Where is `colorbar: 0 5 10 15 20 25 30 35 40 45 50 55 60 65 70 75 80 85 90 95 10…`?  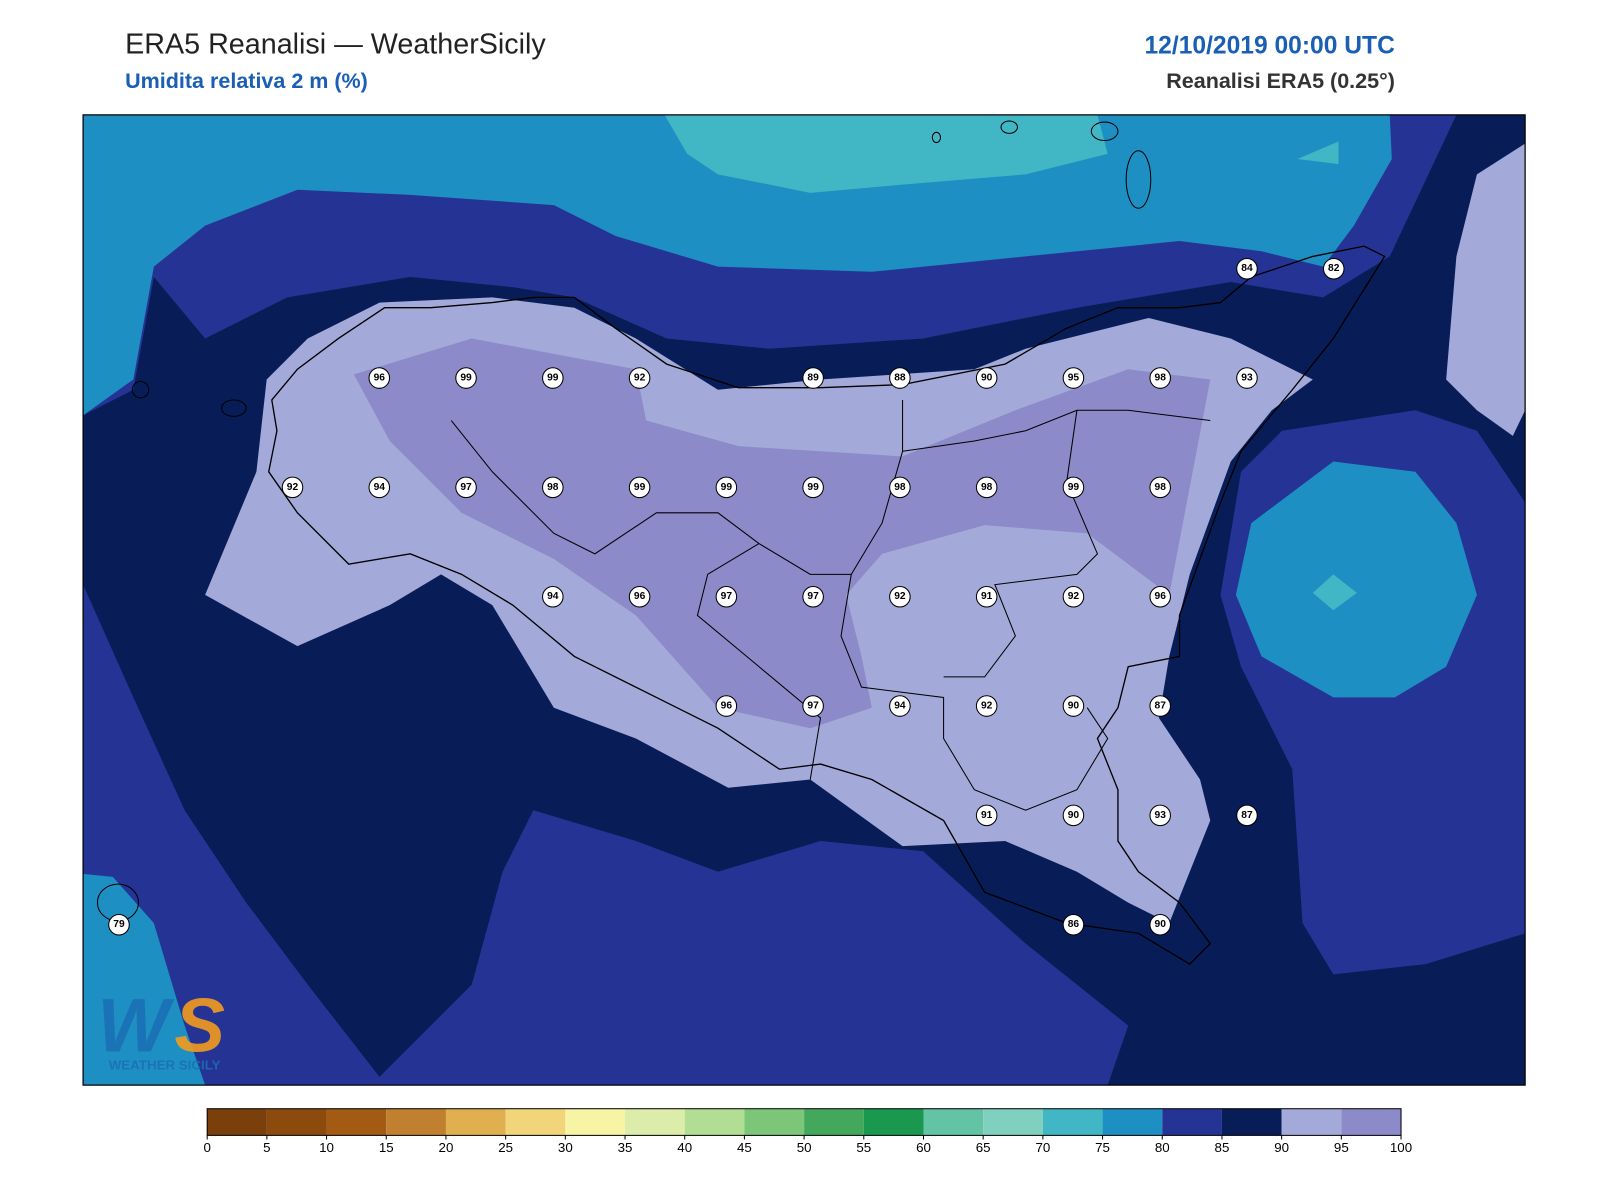 colorbar: 0 5 10 15 20 25 30 35 40 45 50 55 60 65 70 75 80 85 90 95 10… is located at coordinates (807, 1131).